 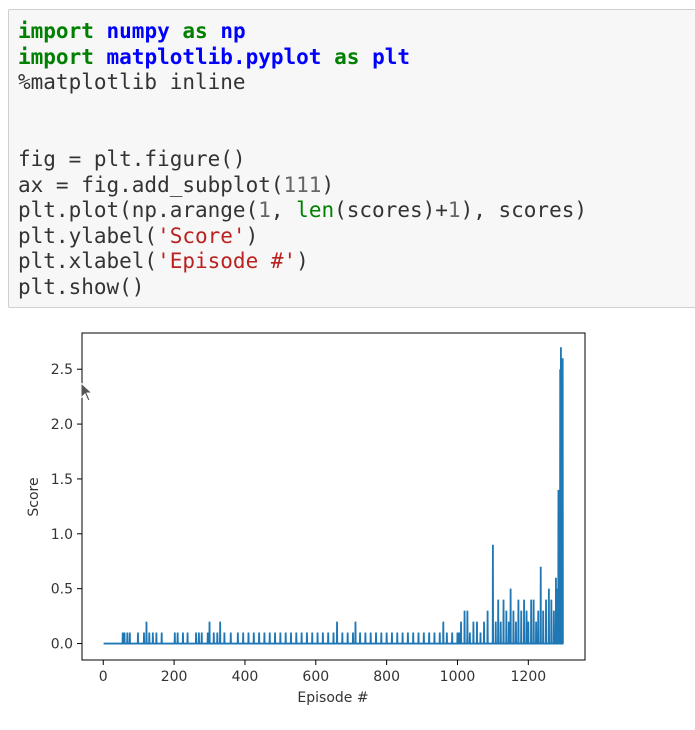 I want to click on code-token: 111, so click(x=302, y=184).